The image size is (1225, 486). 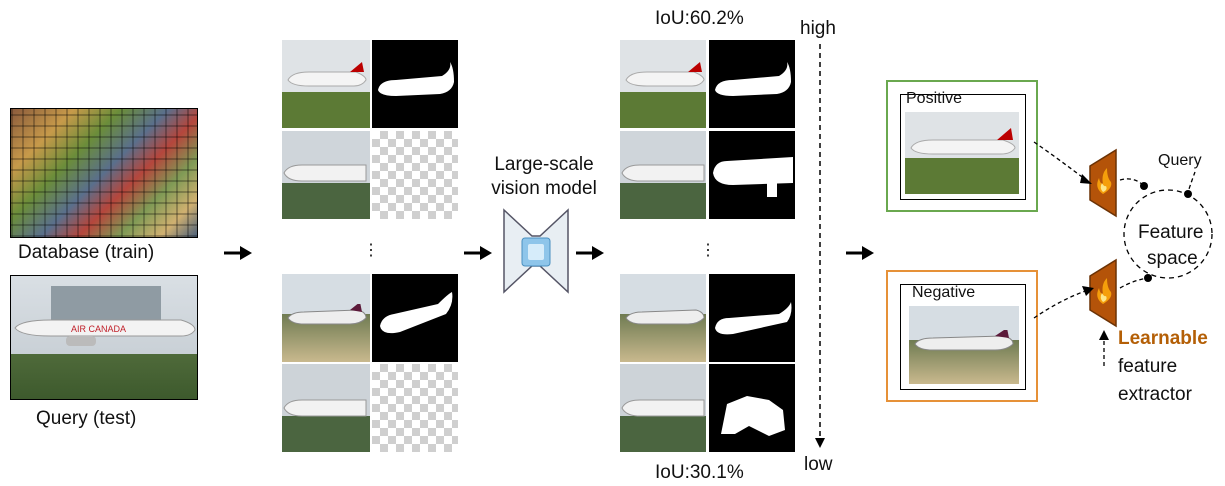 I want to click on positive-label: Positive, so click(x=934, y=98).